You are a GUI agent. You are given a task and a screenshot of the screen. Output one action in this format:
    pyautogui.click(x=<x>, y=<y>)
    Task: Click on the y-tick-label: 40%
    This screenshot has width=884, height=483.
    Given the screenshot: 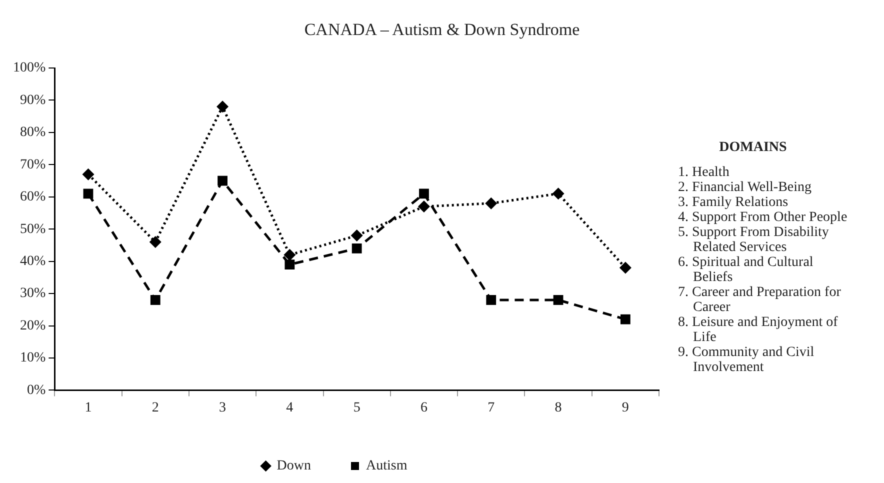 What is the action you would take?
    pyautogui.click(x=33, y=261)
    